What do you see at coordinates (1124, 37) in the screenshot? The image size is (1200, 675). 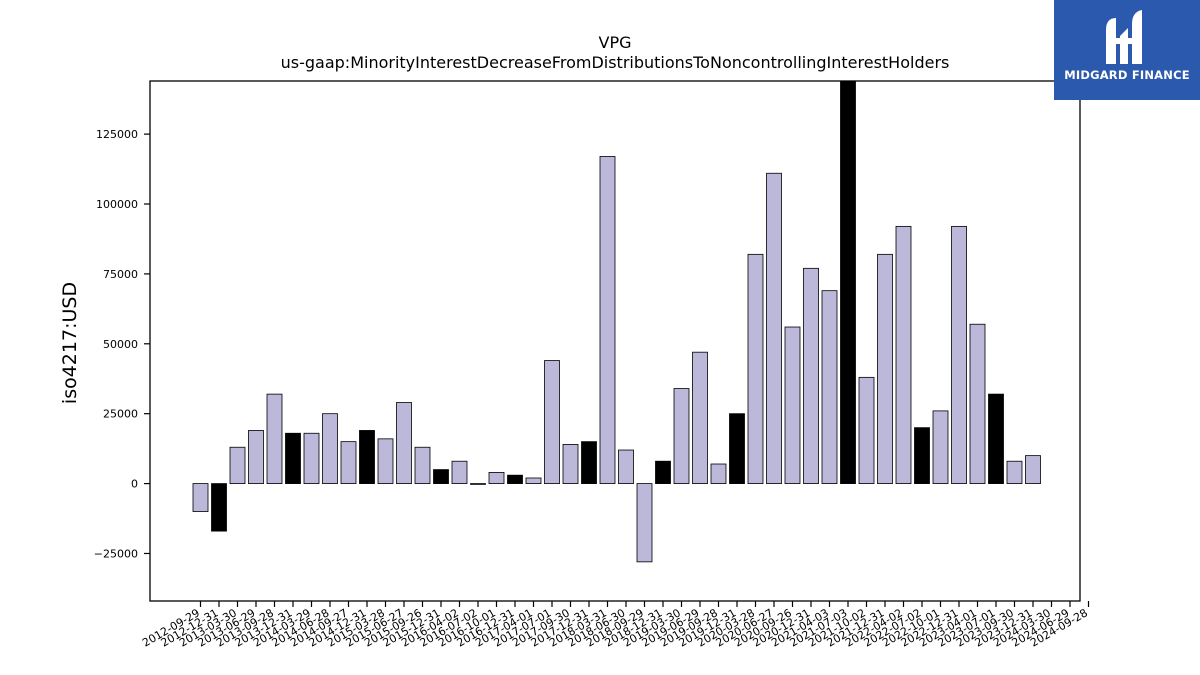 I see `midgard-logo-icon` at bounding box center [1124, 37].